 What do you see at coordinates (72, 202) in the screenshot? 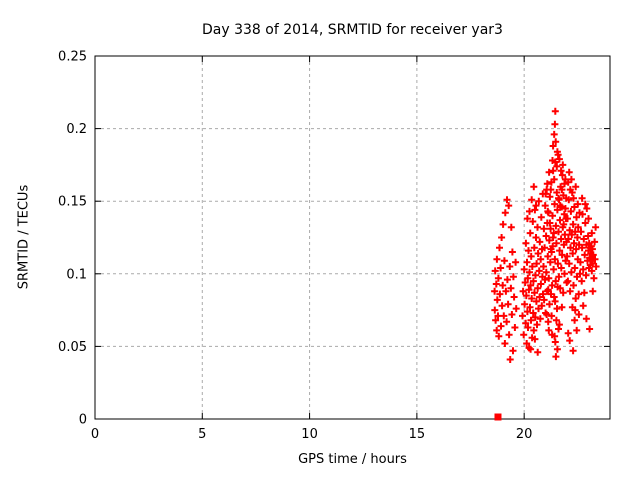
I see `svg-text: 0.15` at bounding box center [72, 202].